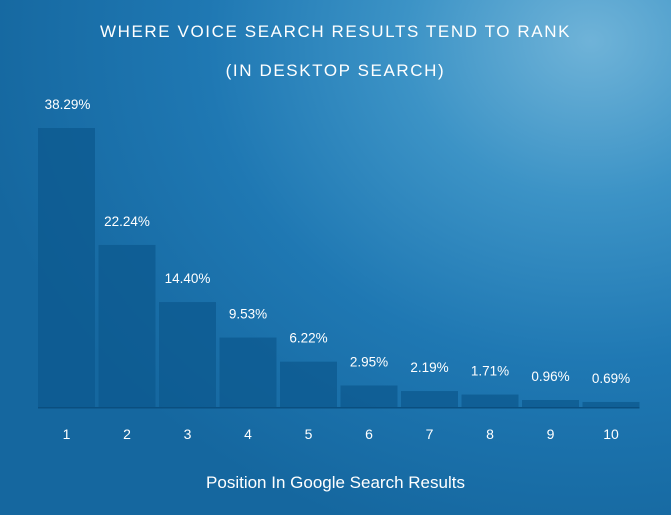 The width and height of the screenshot is (671, 515). Describe the element at coordinates (308, 338) in the screenshot. I see `data-label: 6.22%` at that location.